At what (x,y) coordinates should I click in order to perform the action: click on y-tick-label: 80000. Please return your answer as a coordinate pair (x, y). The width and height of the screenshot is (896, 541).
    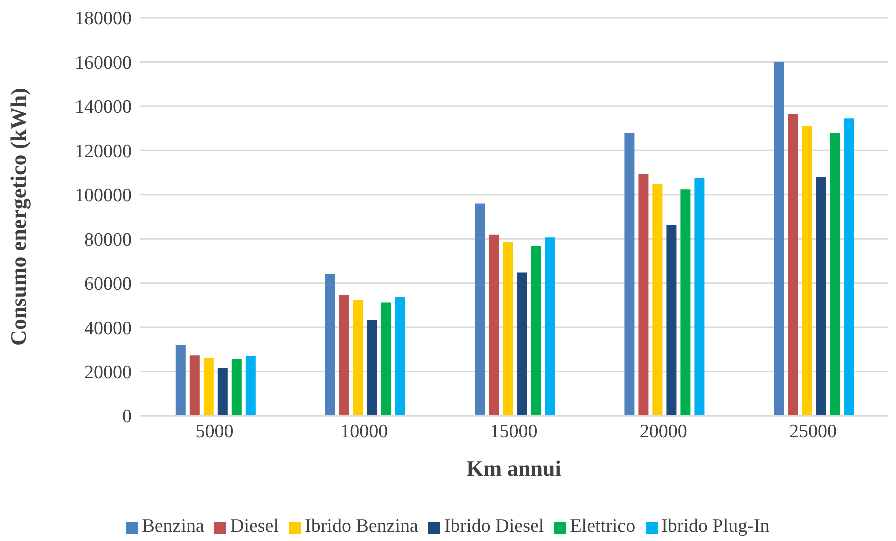
    Looking at the image, I should click on (108, 240).